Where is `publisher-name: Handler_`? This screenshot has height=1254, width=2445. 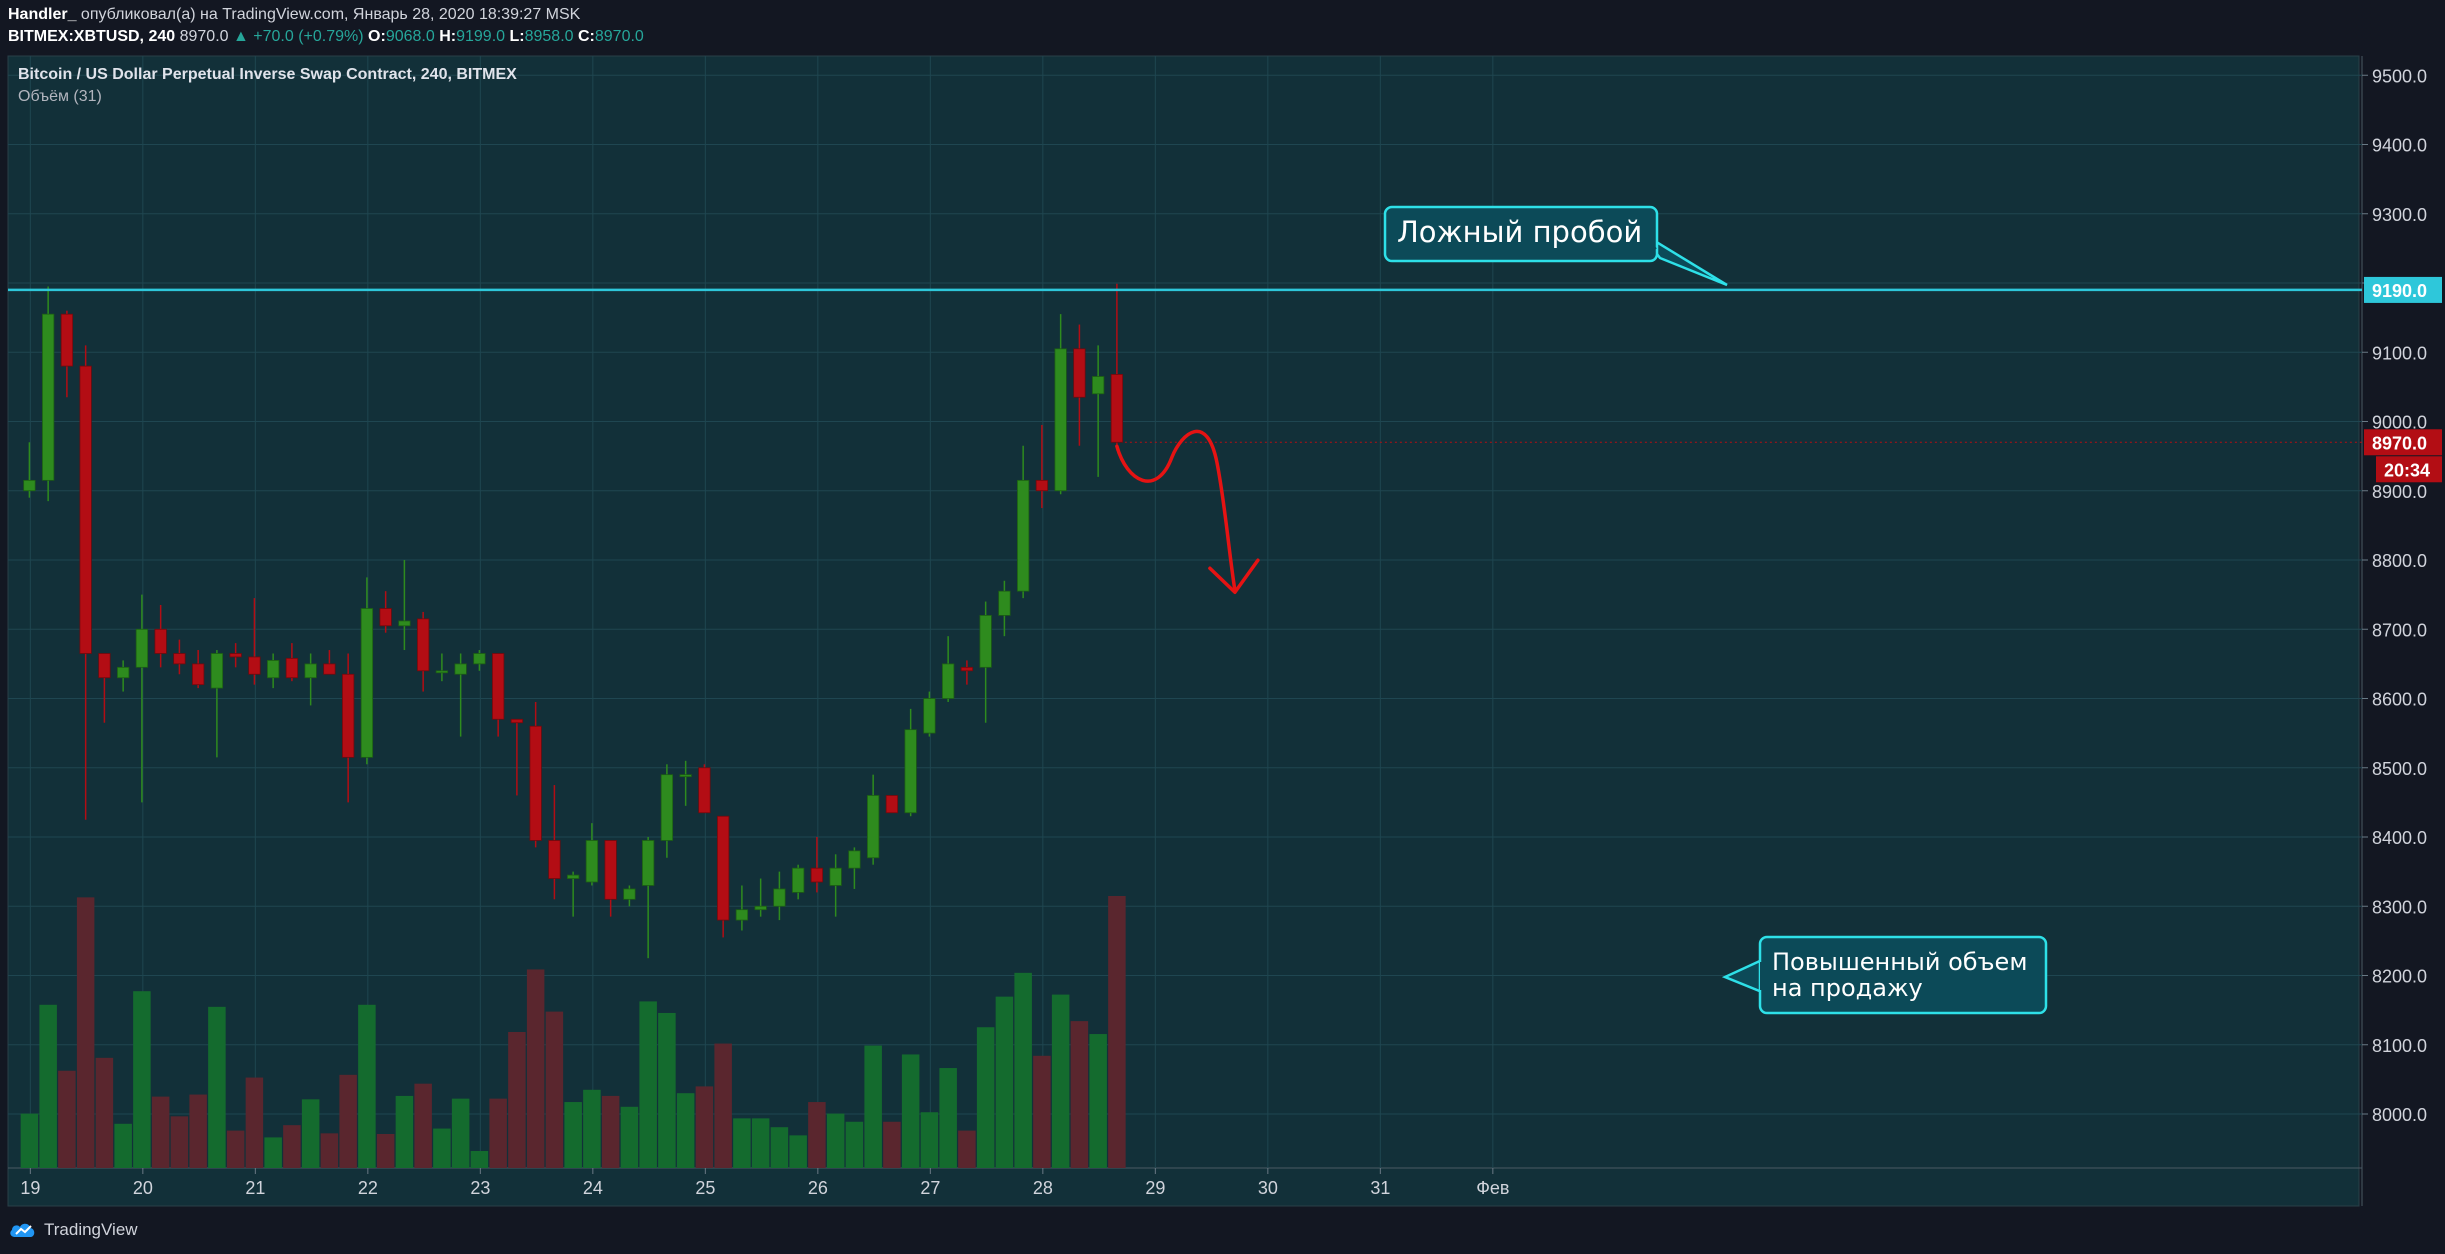 publisher-name: Handler_ is located at coordinates (42, 14).